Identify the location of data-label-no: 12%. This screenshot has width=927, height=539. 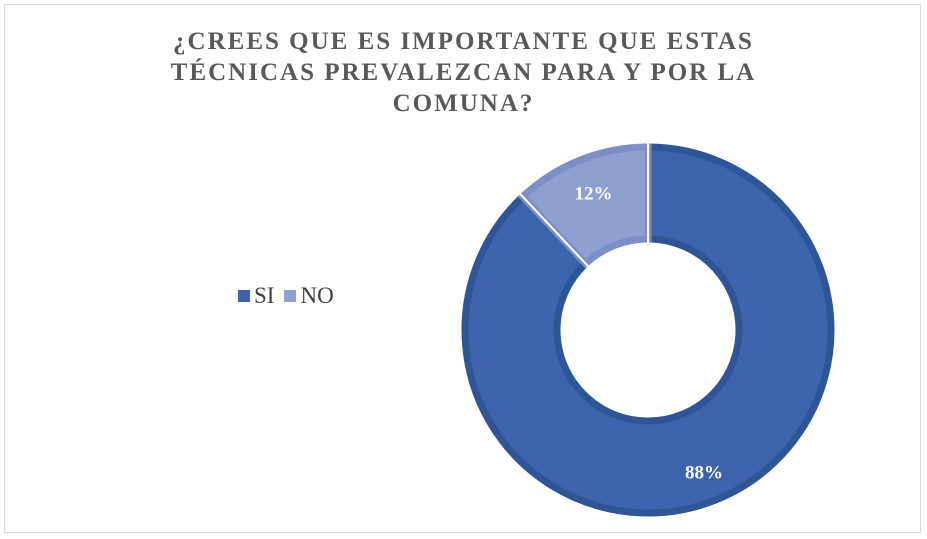
(594, 193).